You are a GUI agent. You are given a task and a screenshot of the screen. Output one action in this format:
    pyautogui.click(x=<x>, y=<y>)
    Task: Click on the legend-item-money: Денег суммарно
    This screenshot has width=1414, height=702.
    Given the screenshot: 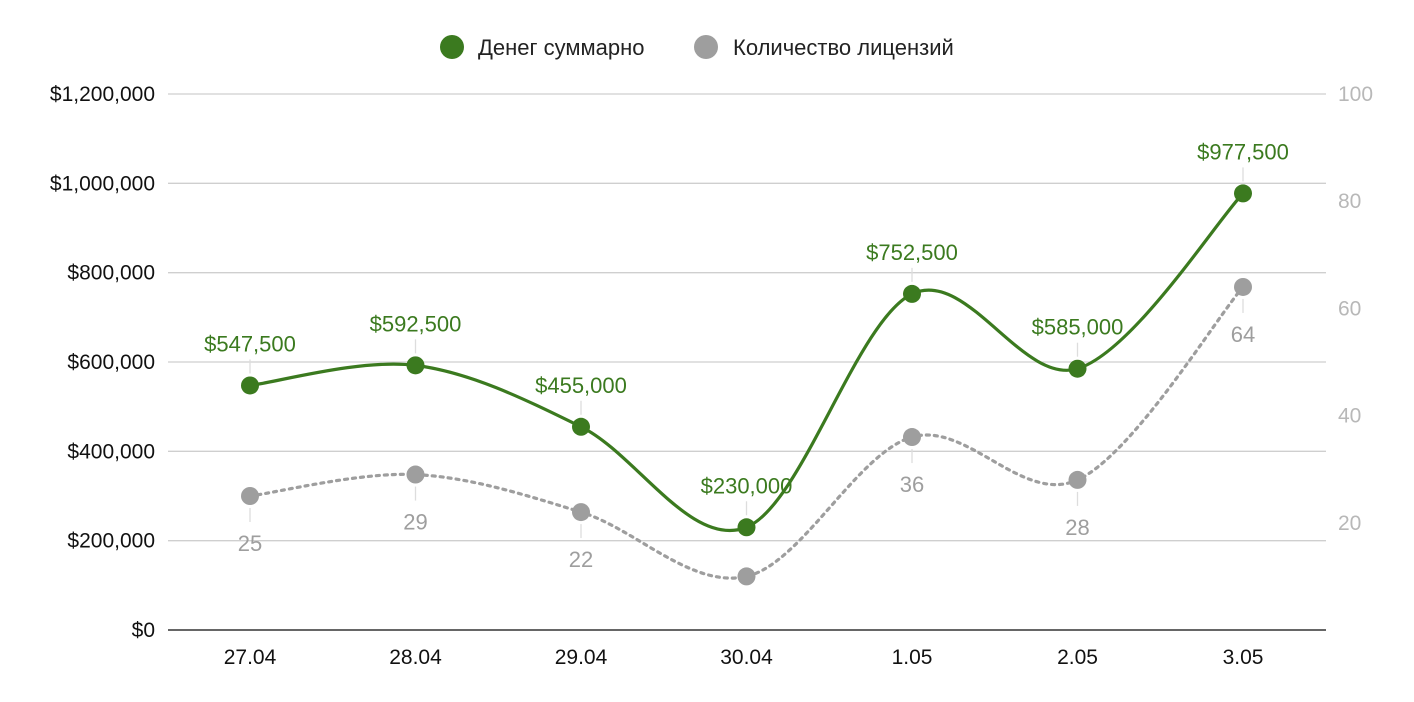 What is the action you would take?
    pyautogui.click(x=542, y=47)
    